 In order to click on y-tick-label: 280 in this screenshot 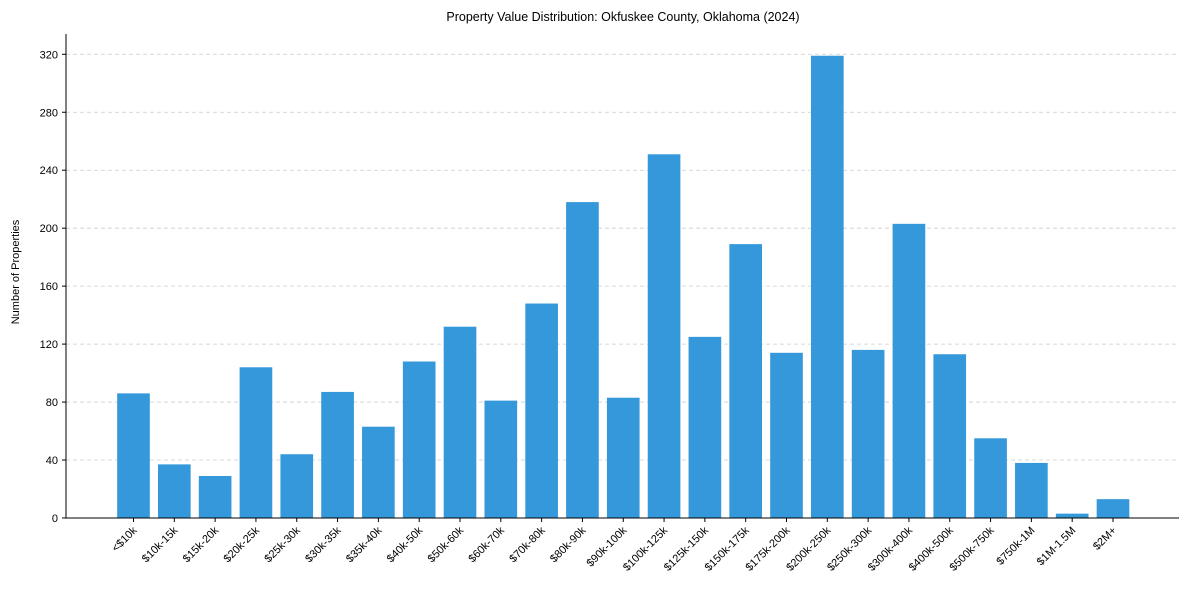, I will do `click(49, 113)`.